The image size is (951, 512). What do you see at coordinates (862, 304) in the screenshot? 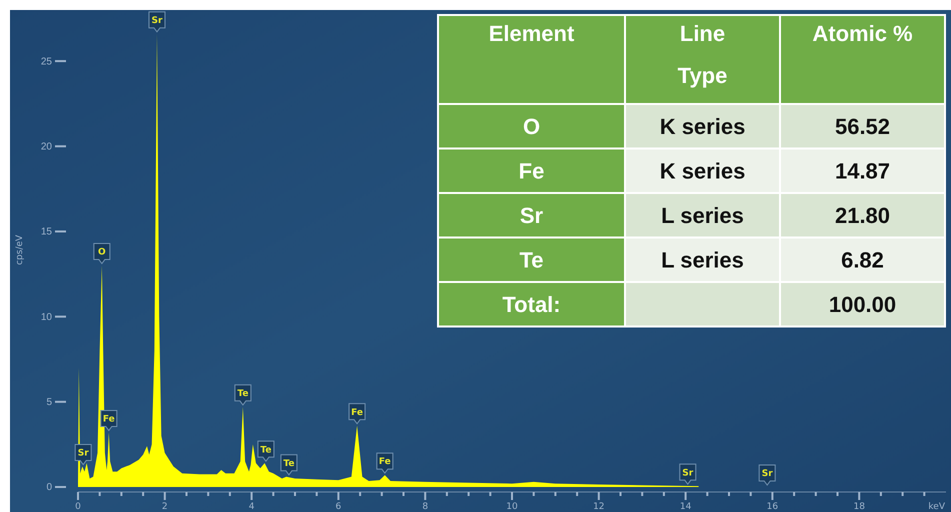
I see `text: 100.00` at bounding box center [862, 304].